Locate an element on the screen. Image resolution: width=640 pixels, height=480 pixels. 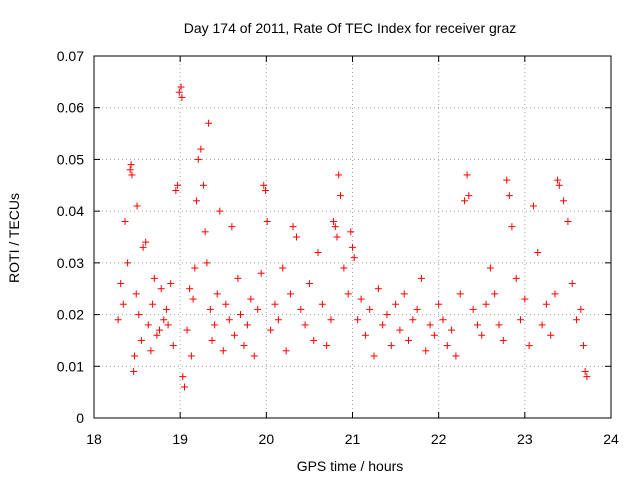
x-tick-label: 21 is located at coordinates (353, 439).